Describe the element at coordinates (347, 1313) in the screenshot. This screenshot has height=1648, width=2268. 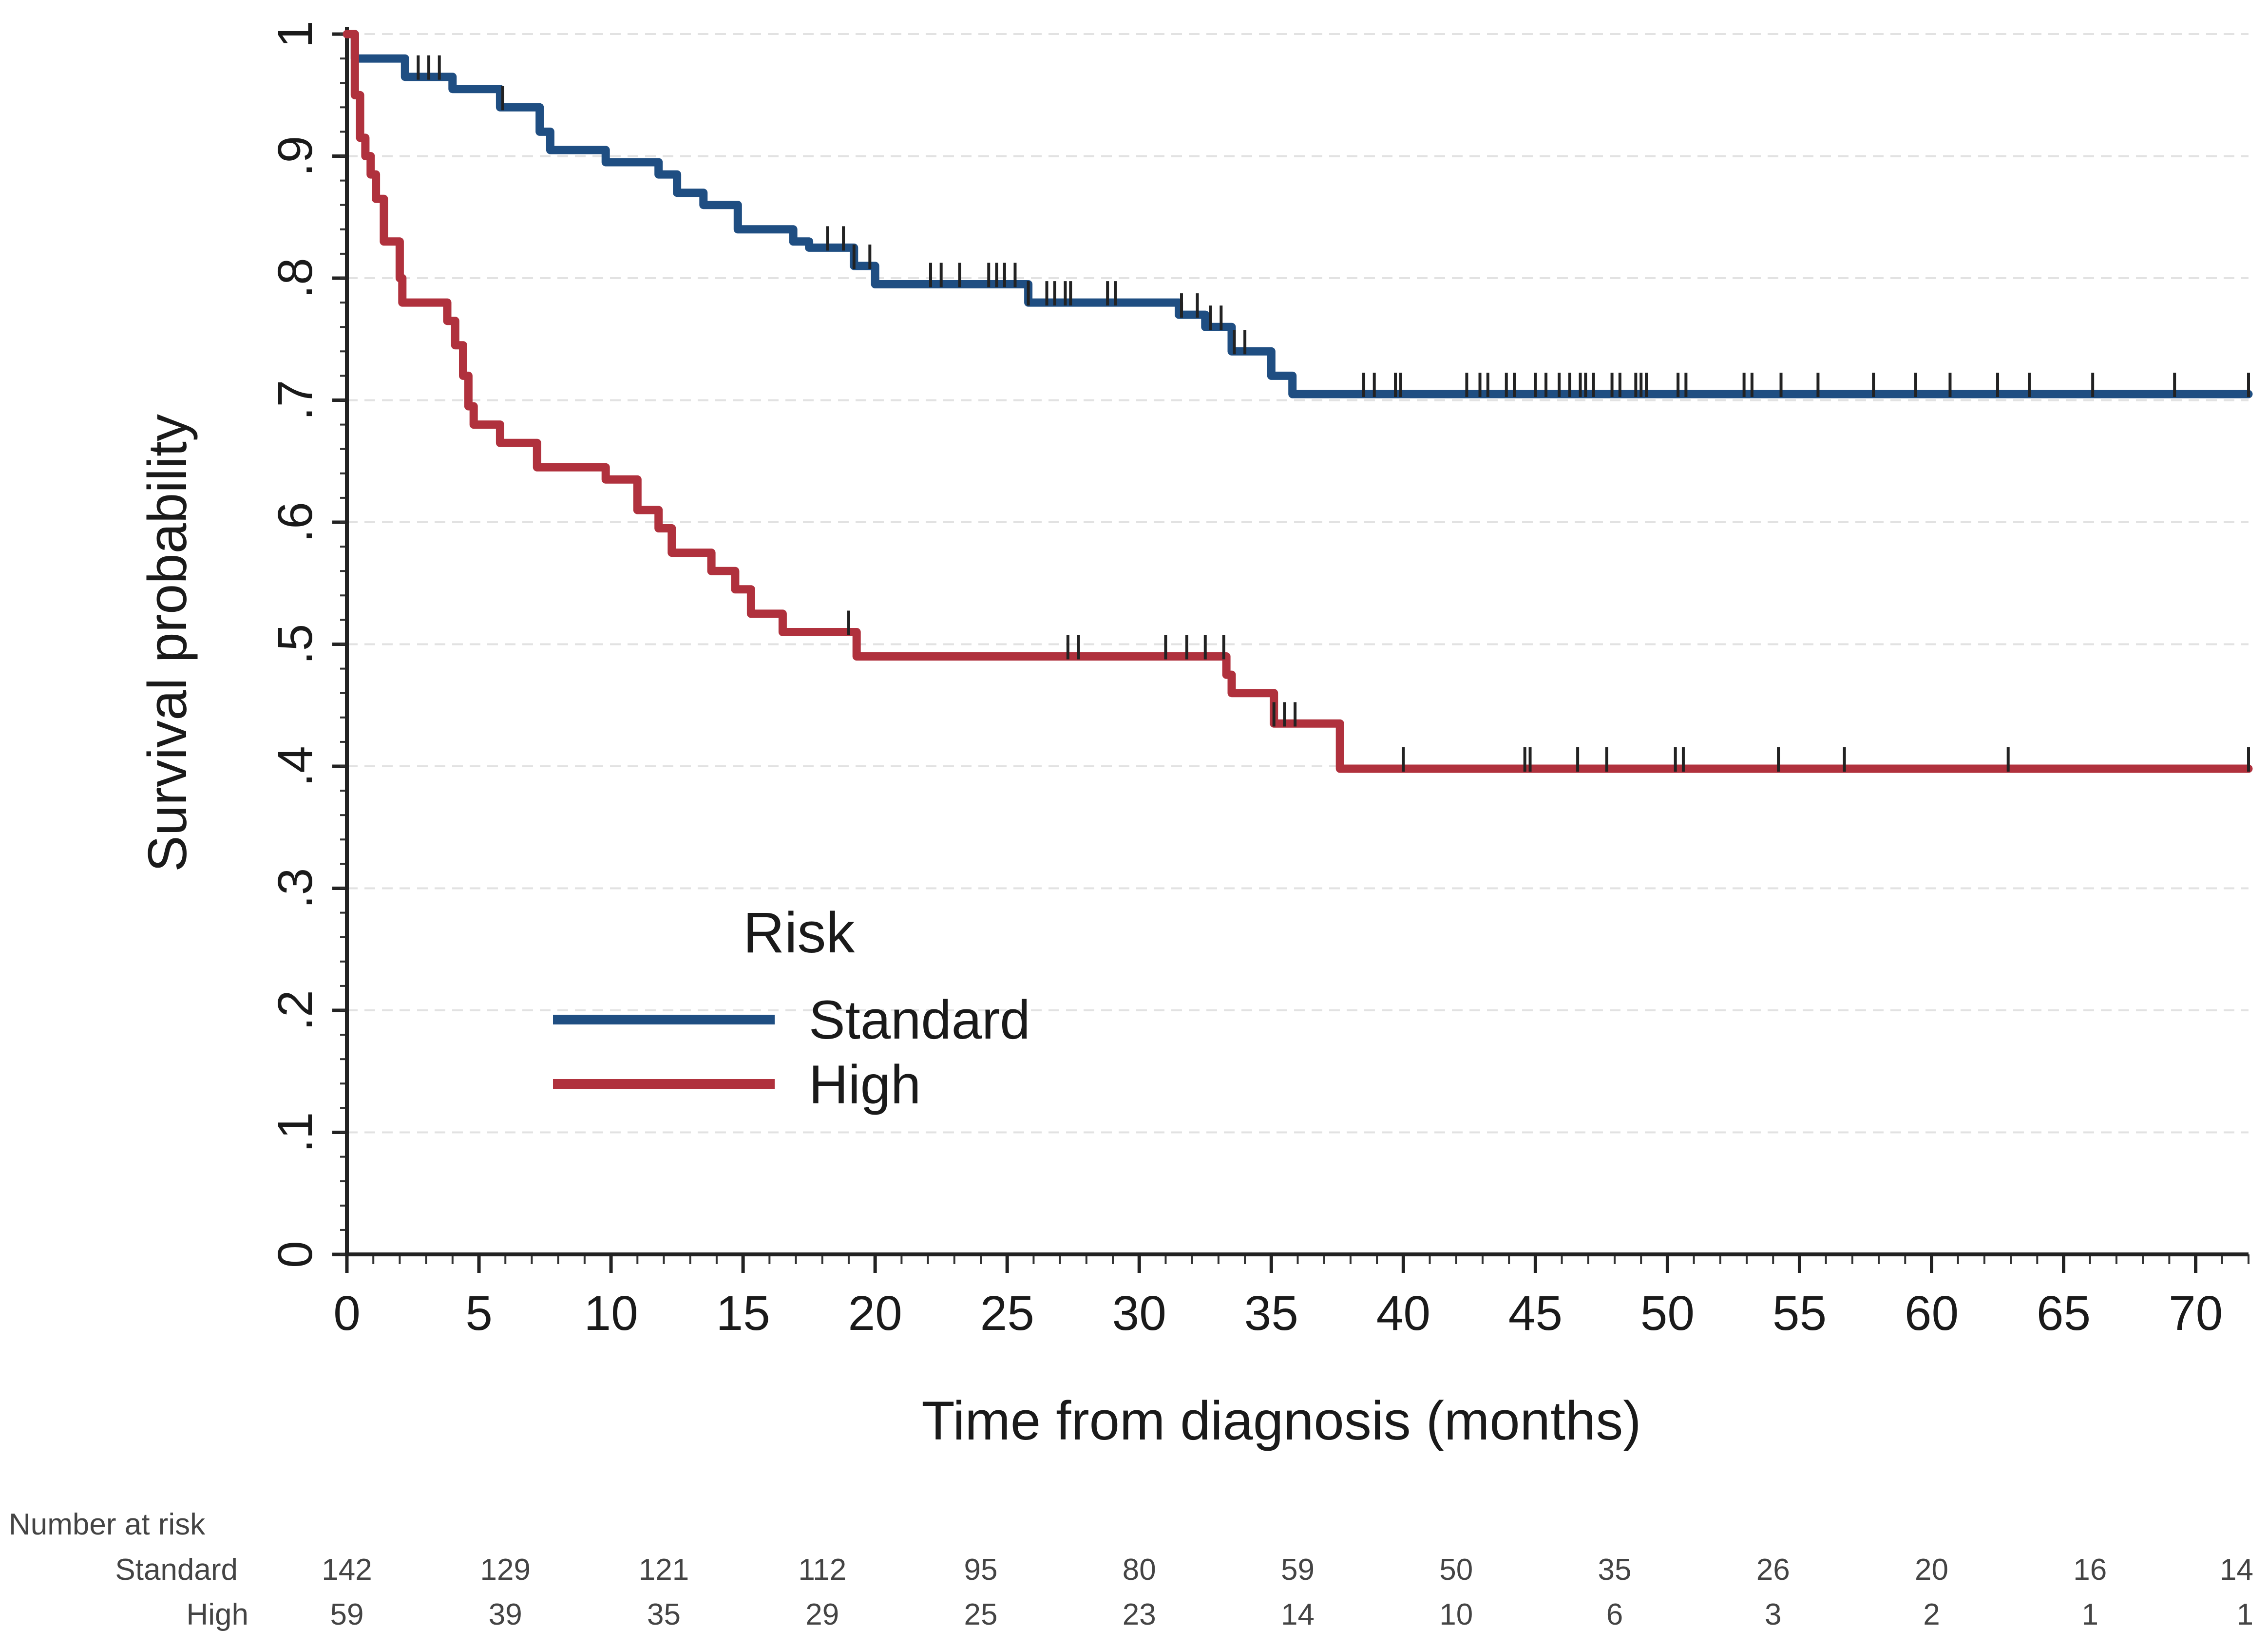
I see `x-tick-label: 0` at that location.